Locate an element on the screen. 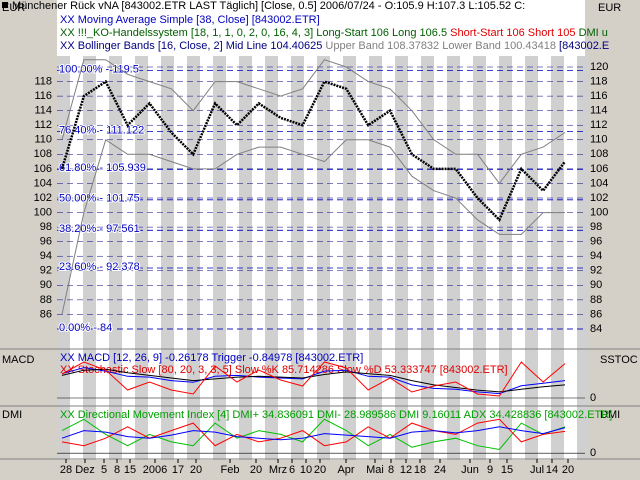  x-tick-label: Jul is located at coordinates (537, 470).